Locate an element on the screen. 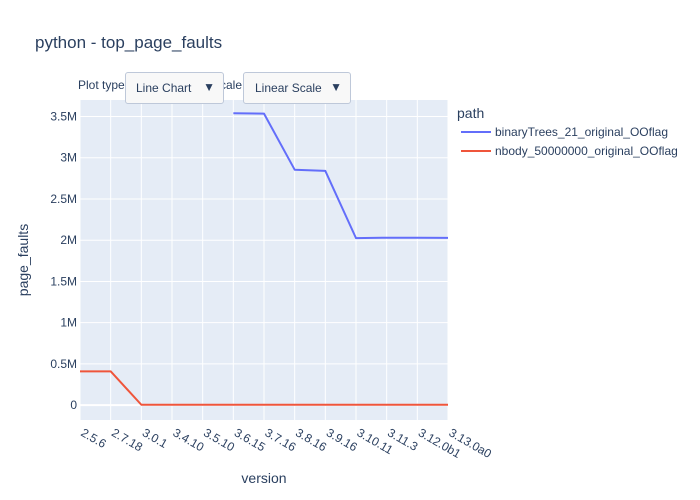  x-tick-label: 3.0.1 is located at coordinates (155, 438).